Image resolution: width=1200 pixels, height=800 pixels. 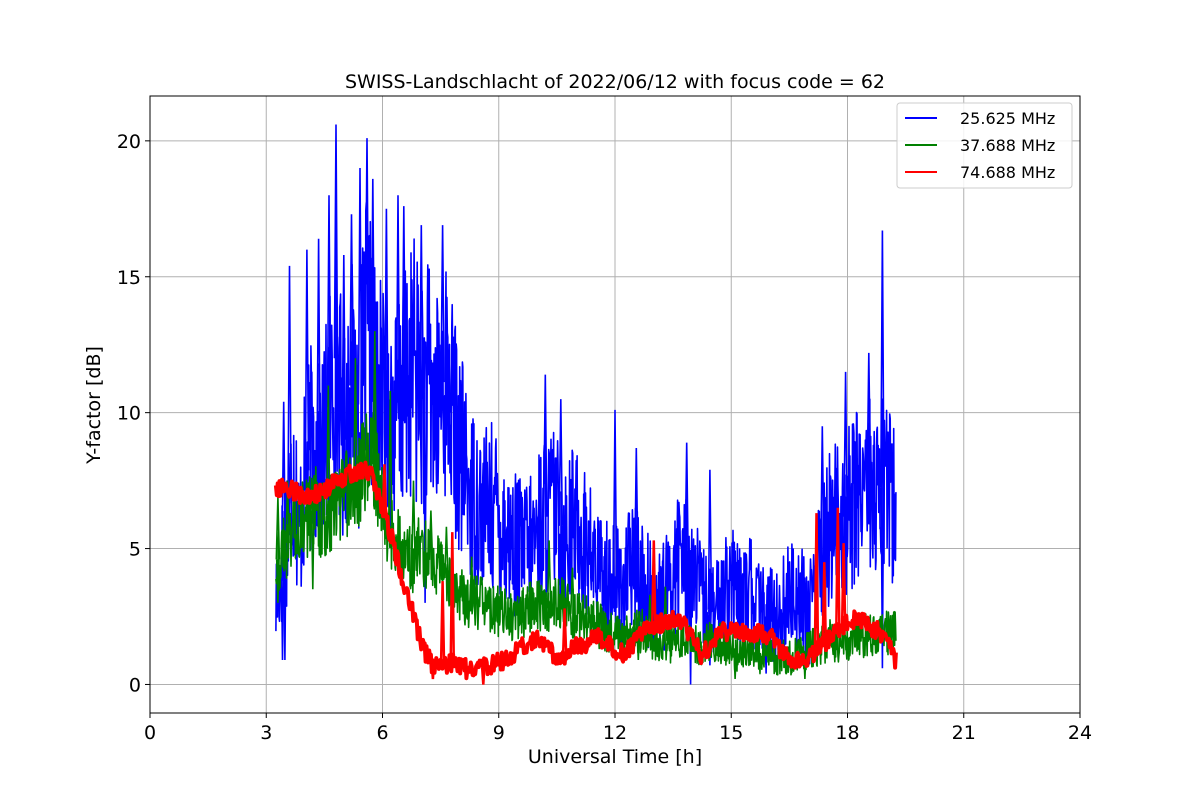 What do you see at coordinates (135, 685) in the screenshot?
I see `y-tick-label: 0` at bounding box center [135, 685].